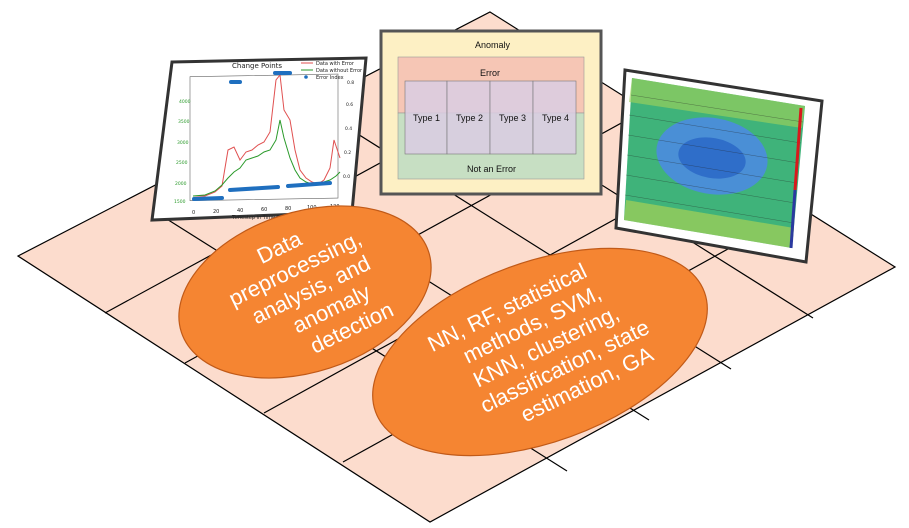  What do you see at coordinates (180, 202) in the screenshot?
I see `ytick-left-1500: 1500` at bounding box center [180, 202].